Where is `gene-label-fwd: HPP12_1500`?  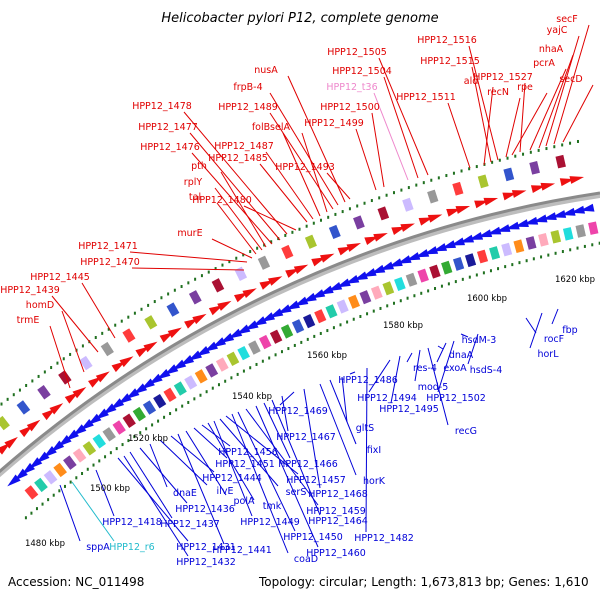
gene-label-fwd: HPP12_1500 is located at coordinates (350, 107).